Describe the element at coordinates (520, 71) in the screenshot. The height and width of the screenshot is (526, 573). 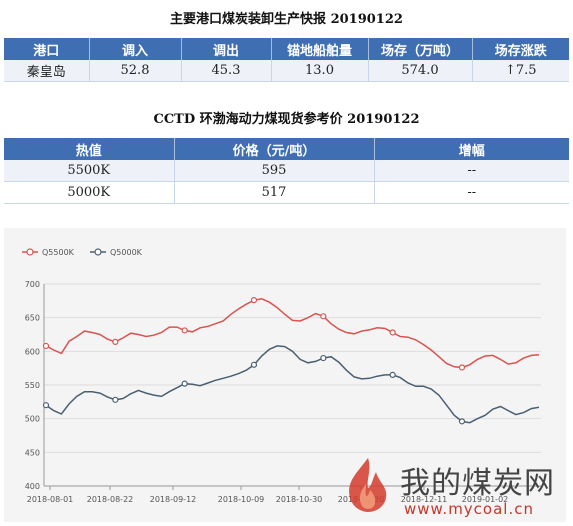
I see `cell-stock-change: ↑7.5` at that location.